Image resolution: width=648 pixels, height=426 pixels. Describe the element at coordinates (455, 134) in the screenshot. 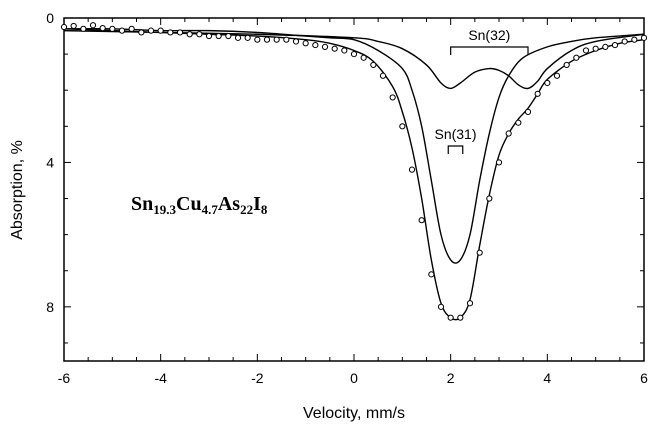

I see `bracket-label-1: Sn(31)` at that location.